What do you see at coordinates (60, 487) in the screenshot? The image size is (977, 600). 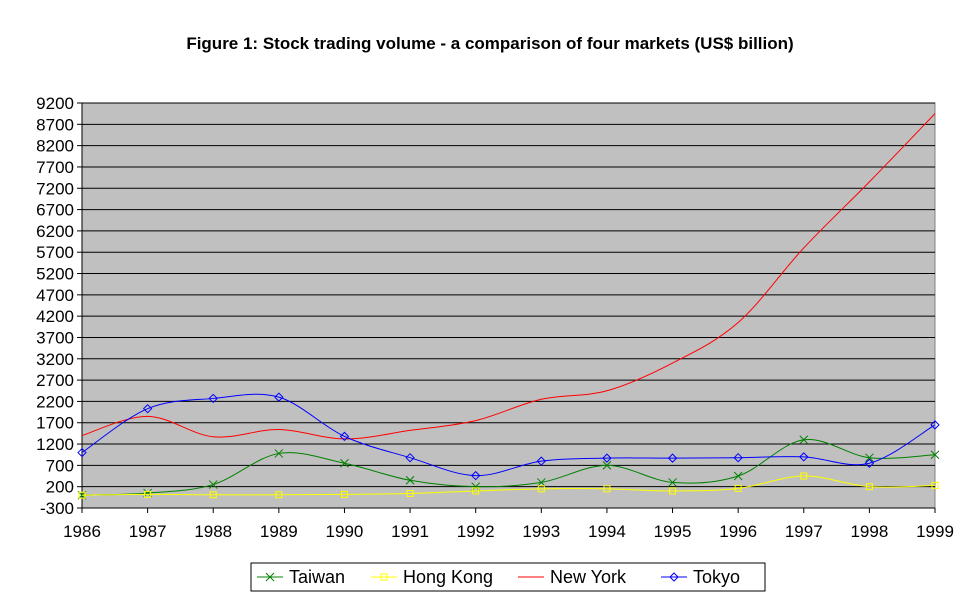 I see `y-tick-label: 200` at bounding box center [60, 487].